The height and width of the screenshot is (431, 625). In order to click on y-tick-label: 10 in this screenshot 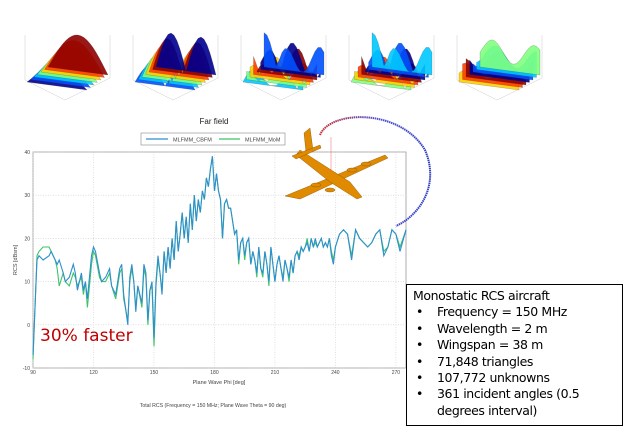, I will do `click(27, 283)`.